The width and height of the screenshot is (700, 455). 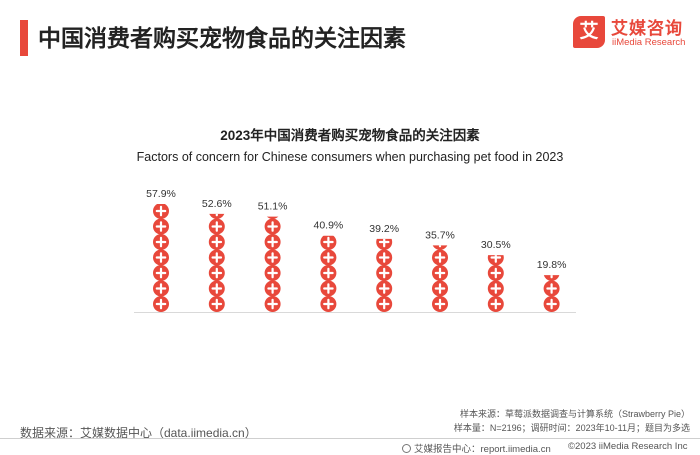 What do you see at coordinates (406, 448) in the screenshot?
I see `report-center-icon` at bounding box center [406, 448].